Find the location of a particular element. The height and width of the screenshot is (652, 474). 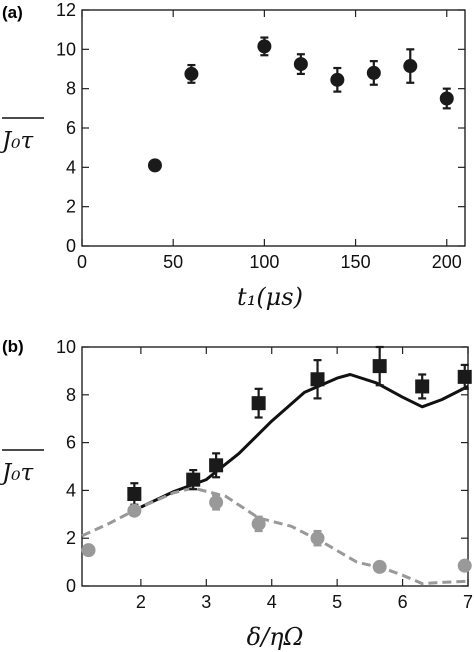

x-tick-label: 4 is located at coordinates (272, 602).